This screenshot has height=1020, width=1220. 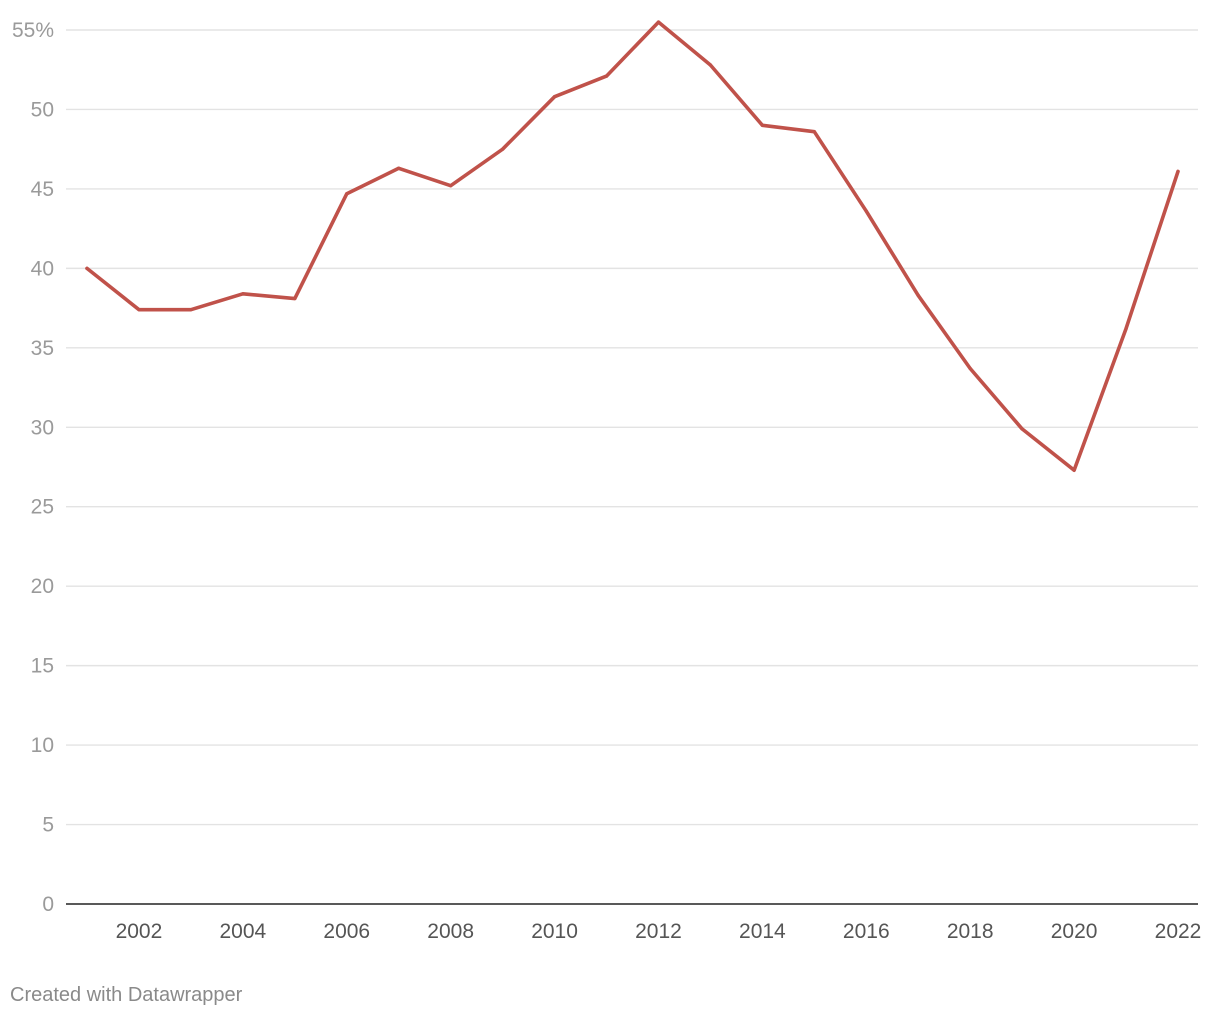 I want to click on y-tick-label-10: 10, so click(x=42, y=745).